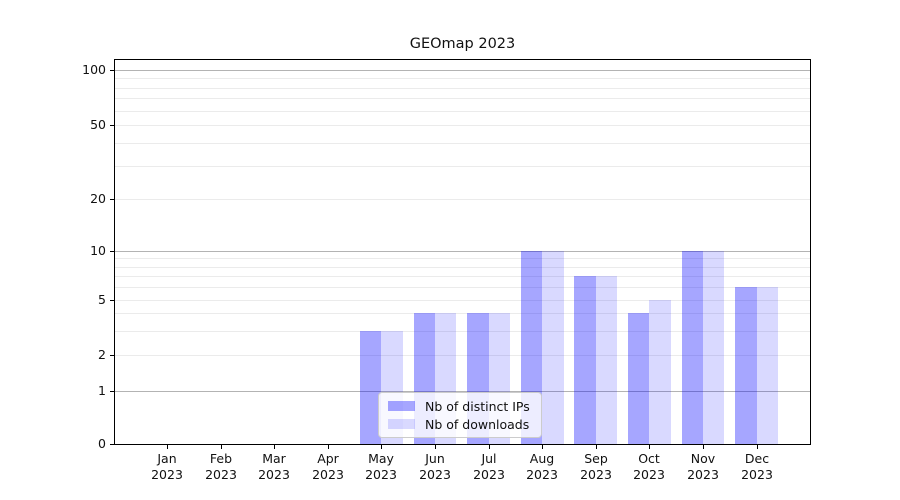 The image size is (900, 500). What do you see at coordinates (102, 354) in the screenshot?
I see `y-ticklabel-2: 2` at bounding box center [102, 354].